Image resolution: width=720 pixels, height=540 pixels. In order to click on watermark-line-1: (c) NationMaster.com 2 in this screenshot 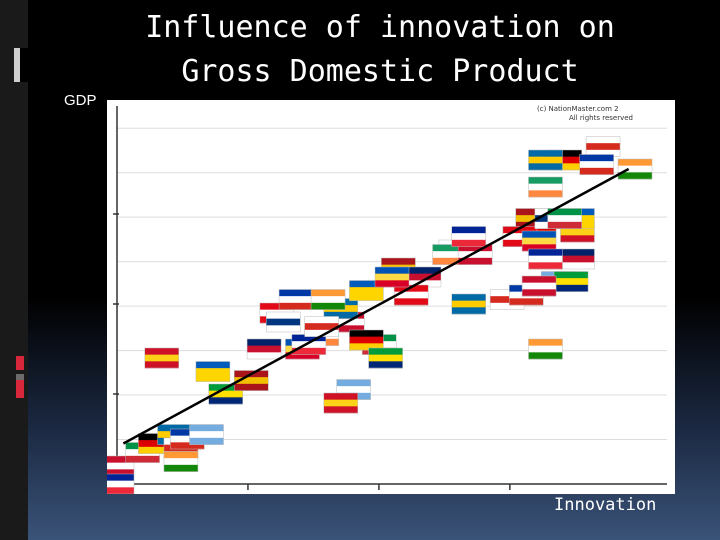, I will do `click(578, 109)`.